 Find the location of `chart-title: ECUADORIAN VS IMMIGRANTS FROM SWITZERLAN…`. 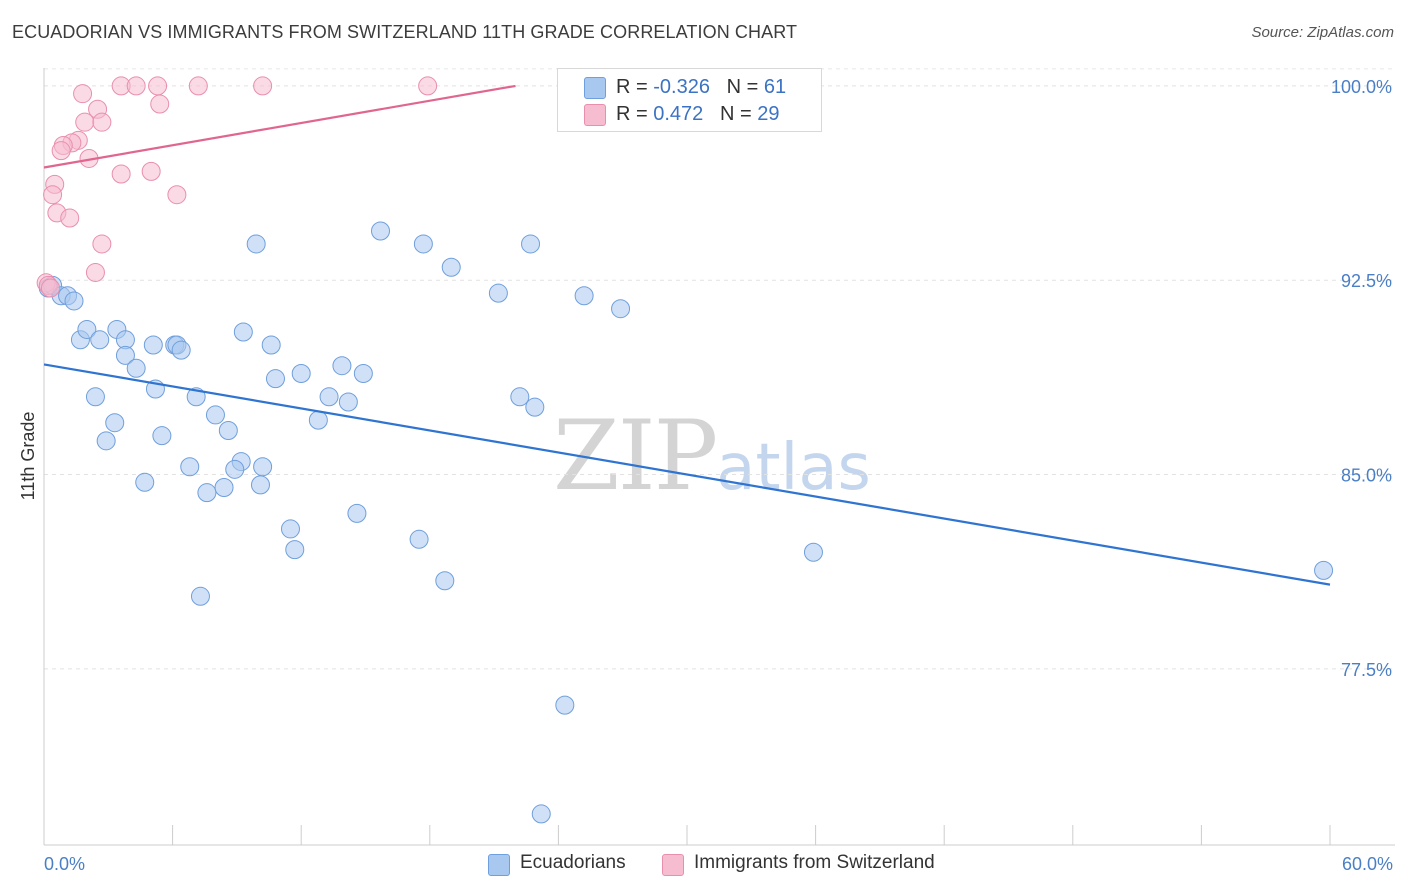

chart-title: ECUADORIAN VS IMMIGRANTS FROM SWITZERLAN… is located at coordinates (405, 32).